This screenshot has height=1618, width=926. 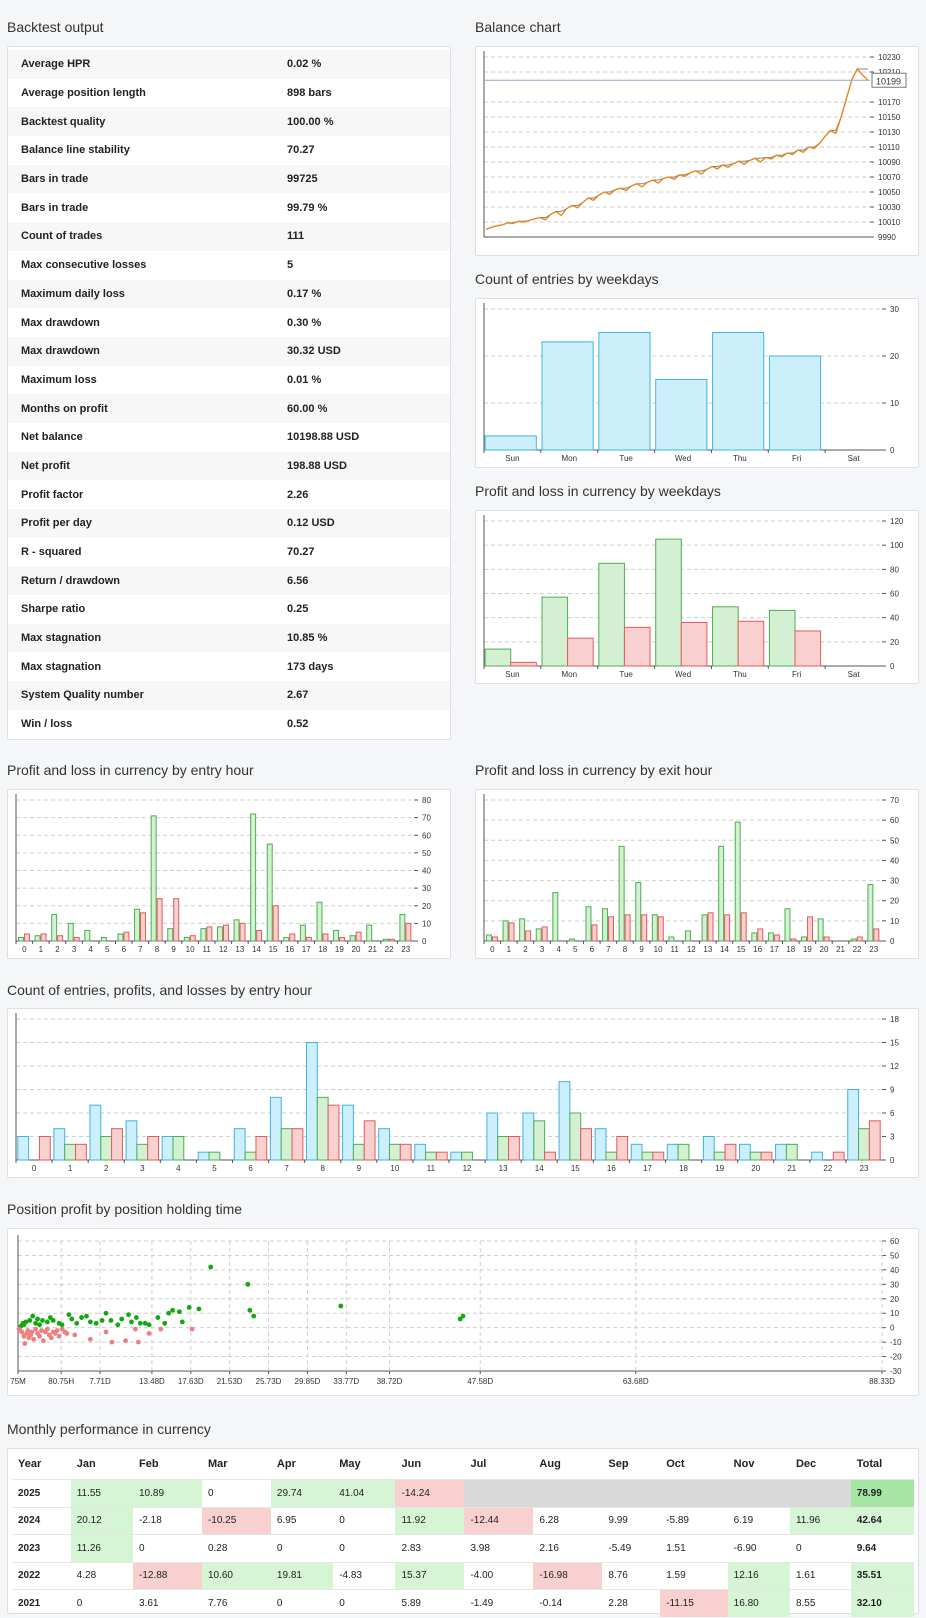 I want to click on month-cell: 2.28, so click(x=631, y=1603).